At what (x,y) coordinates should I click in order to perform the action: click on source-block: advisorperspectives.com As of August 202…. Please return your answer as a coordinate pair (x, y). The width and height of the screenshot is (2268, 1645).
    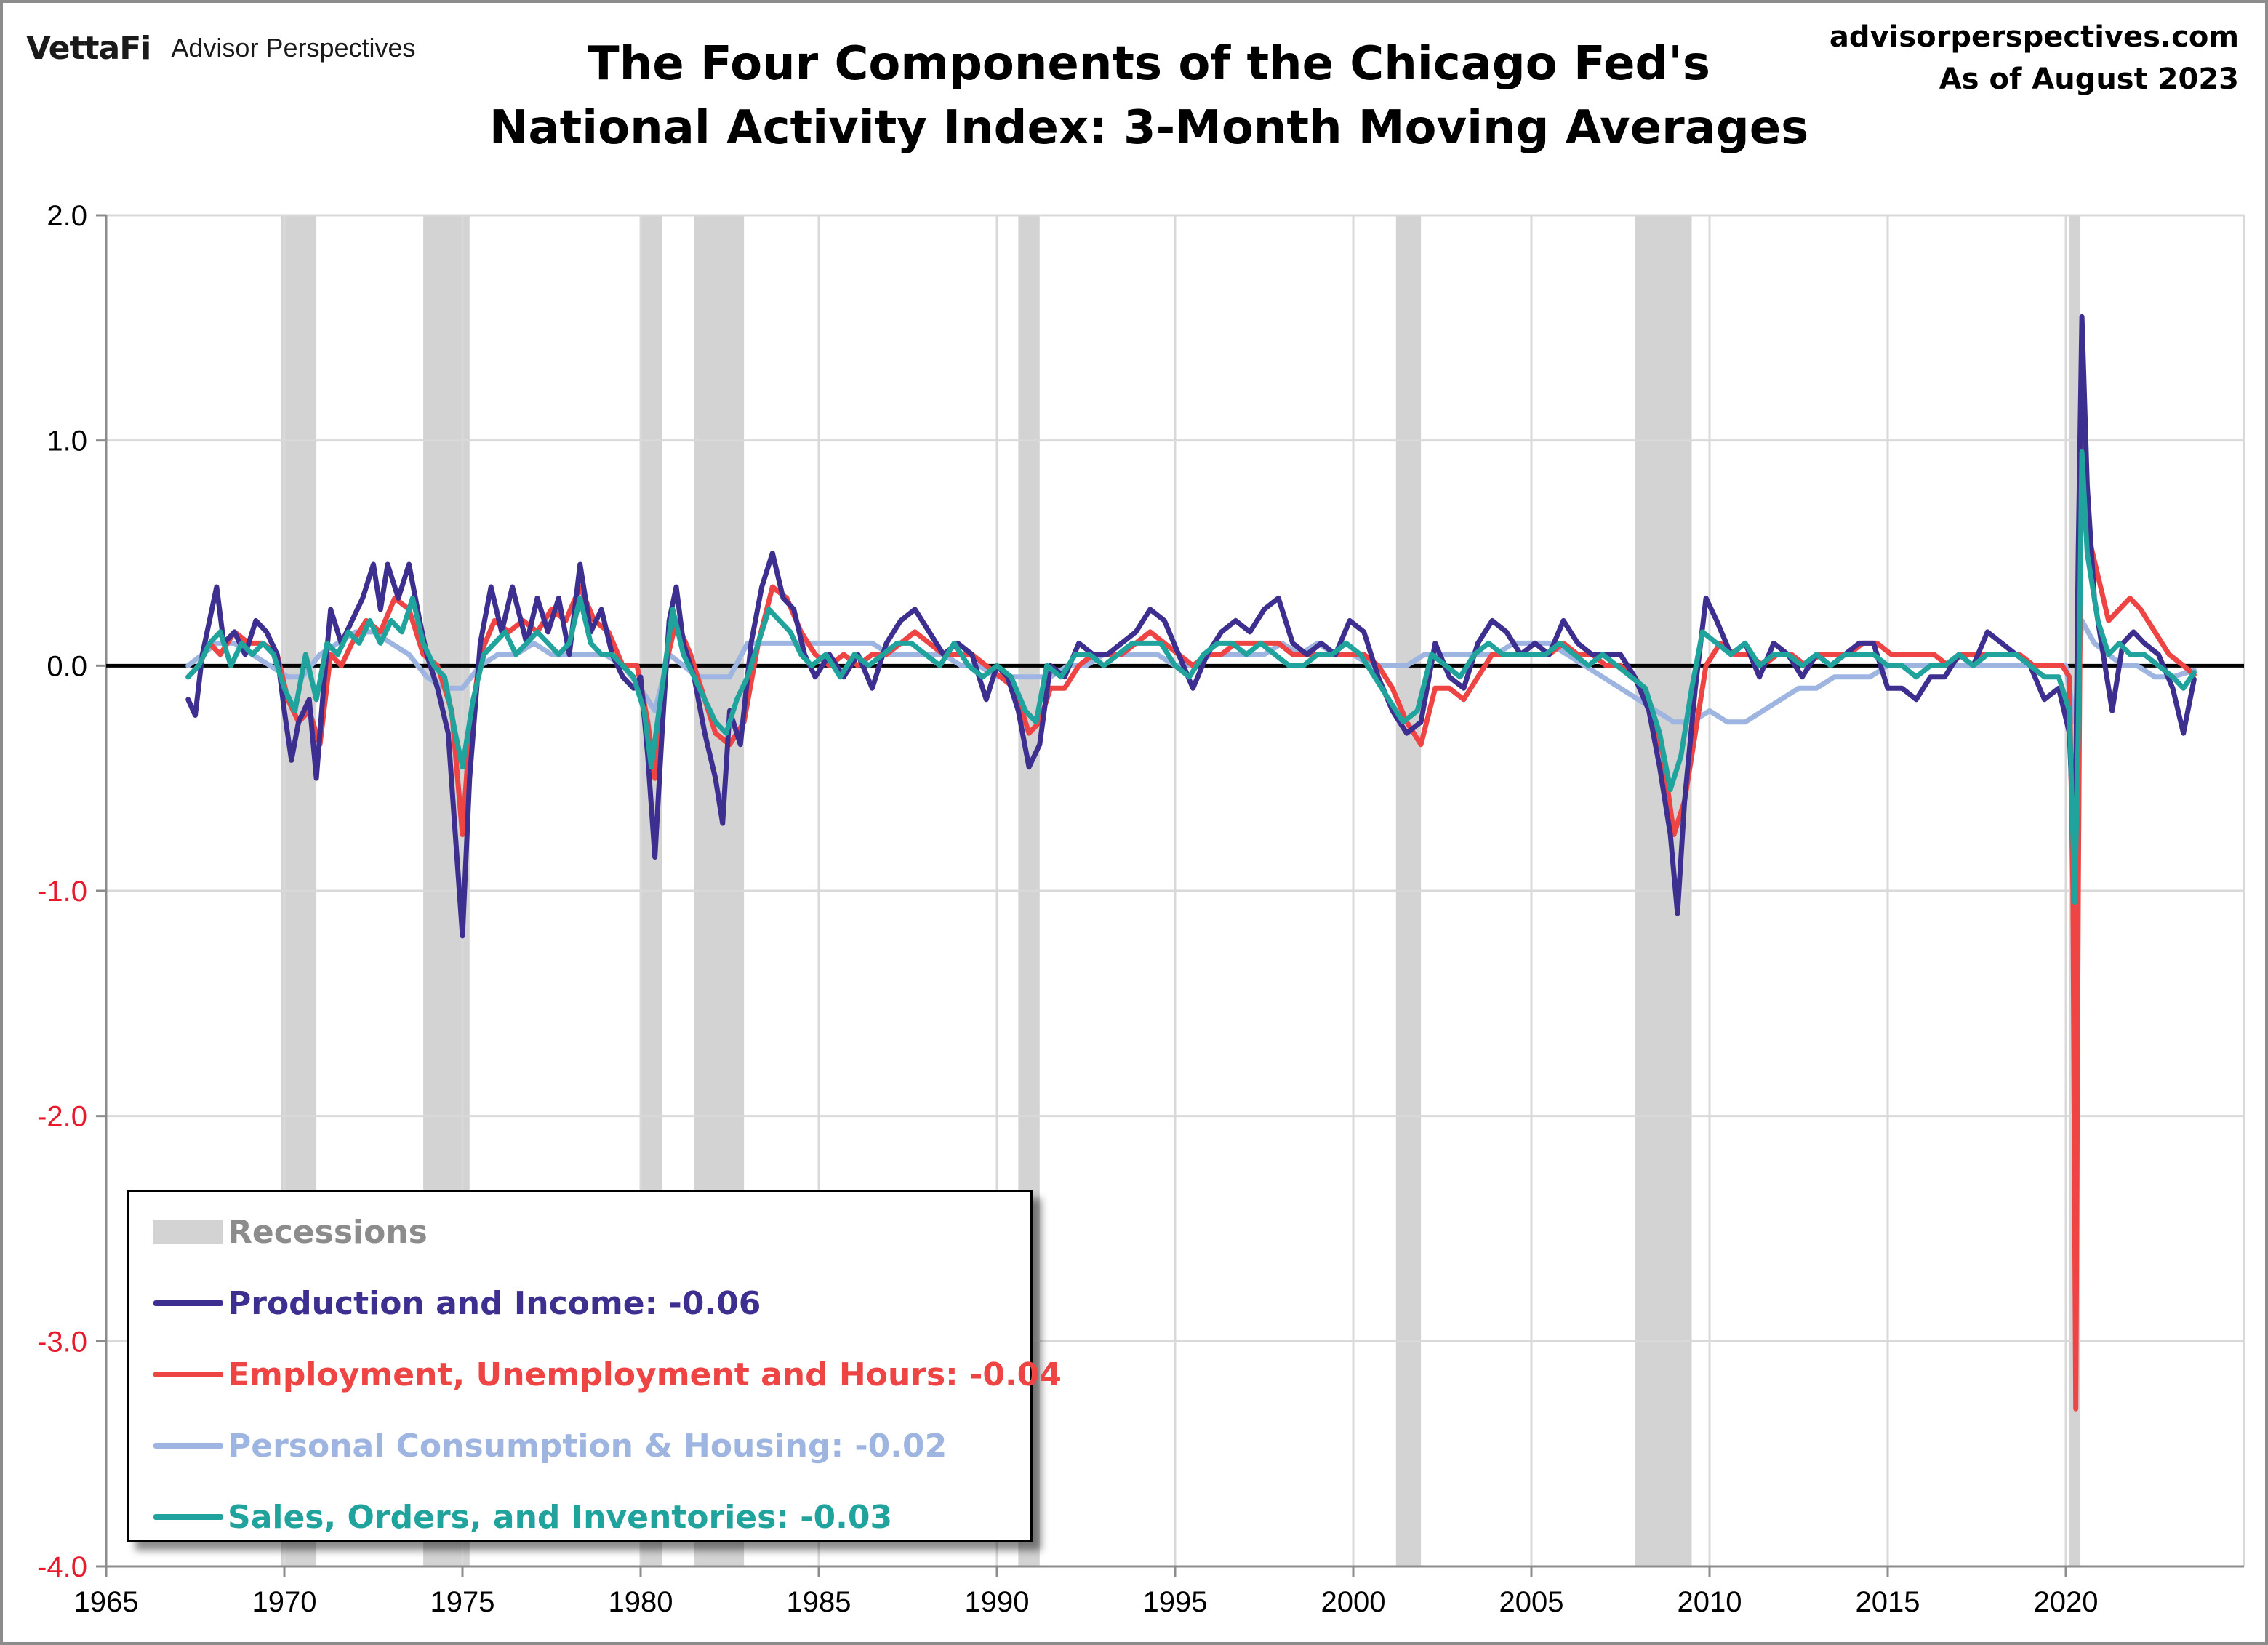
    Looking at the image, I should click on (2034, 58).